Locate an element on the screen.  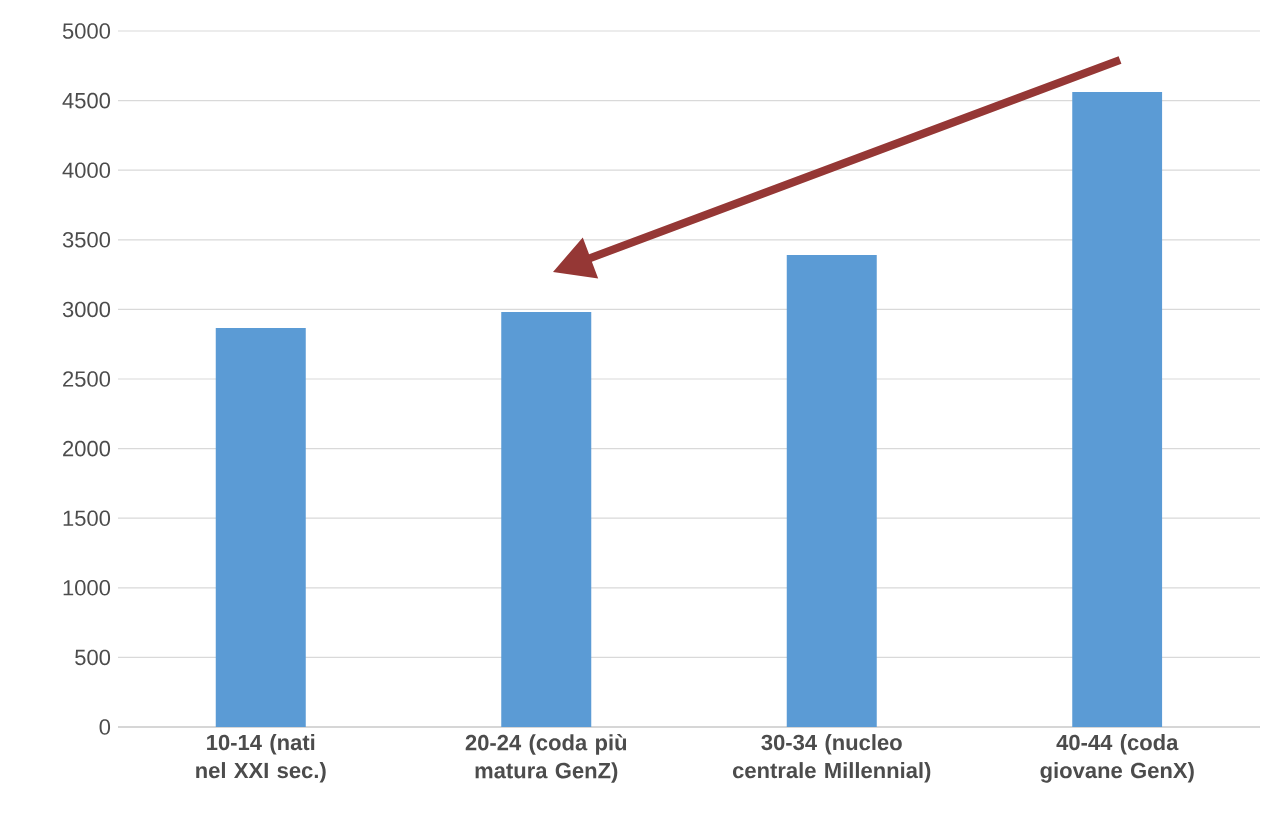
y-tick-label: 0 is located at coordinates (105, 727).